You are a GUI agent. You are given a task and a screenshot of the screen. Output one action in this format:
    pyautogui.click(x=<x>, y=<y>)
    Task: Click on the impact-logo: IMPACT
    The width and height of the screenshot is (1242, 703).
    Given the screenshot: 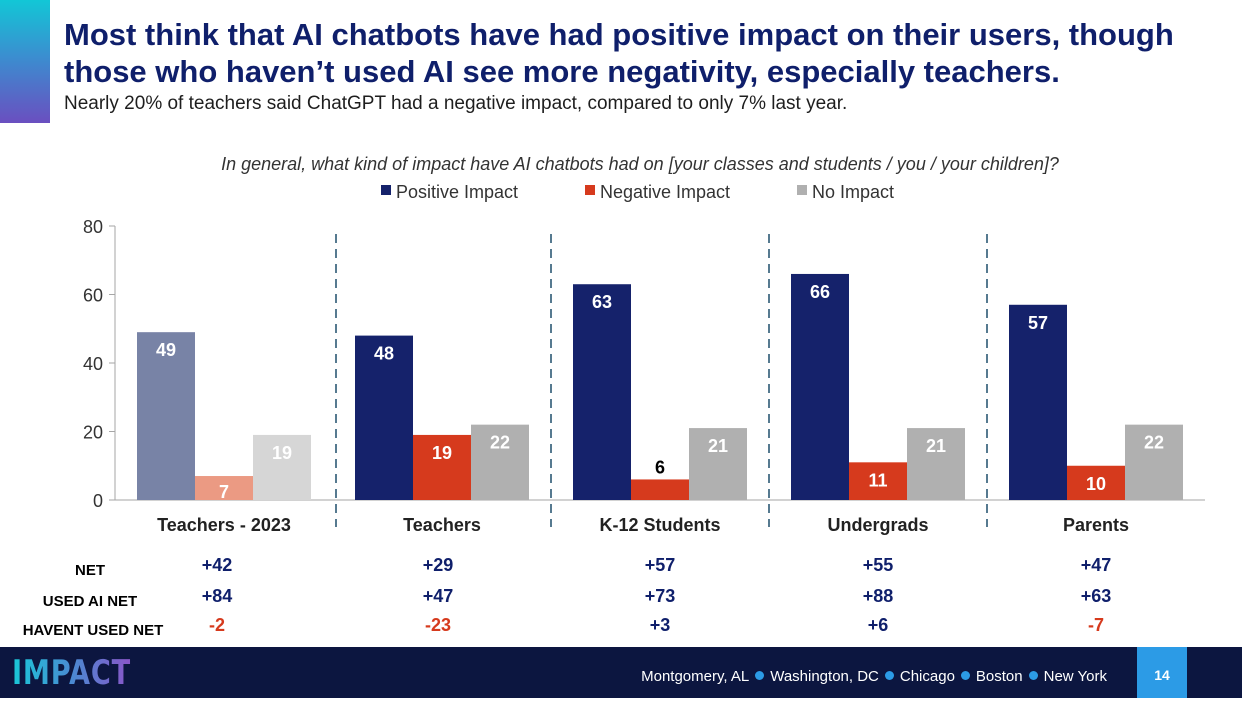 What is the action you would take?
    pyautogui.click(x=71, y=673)
    